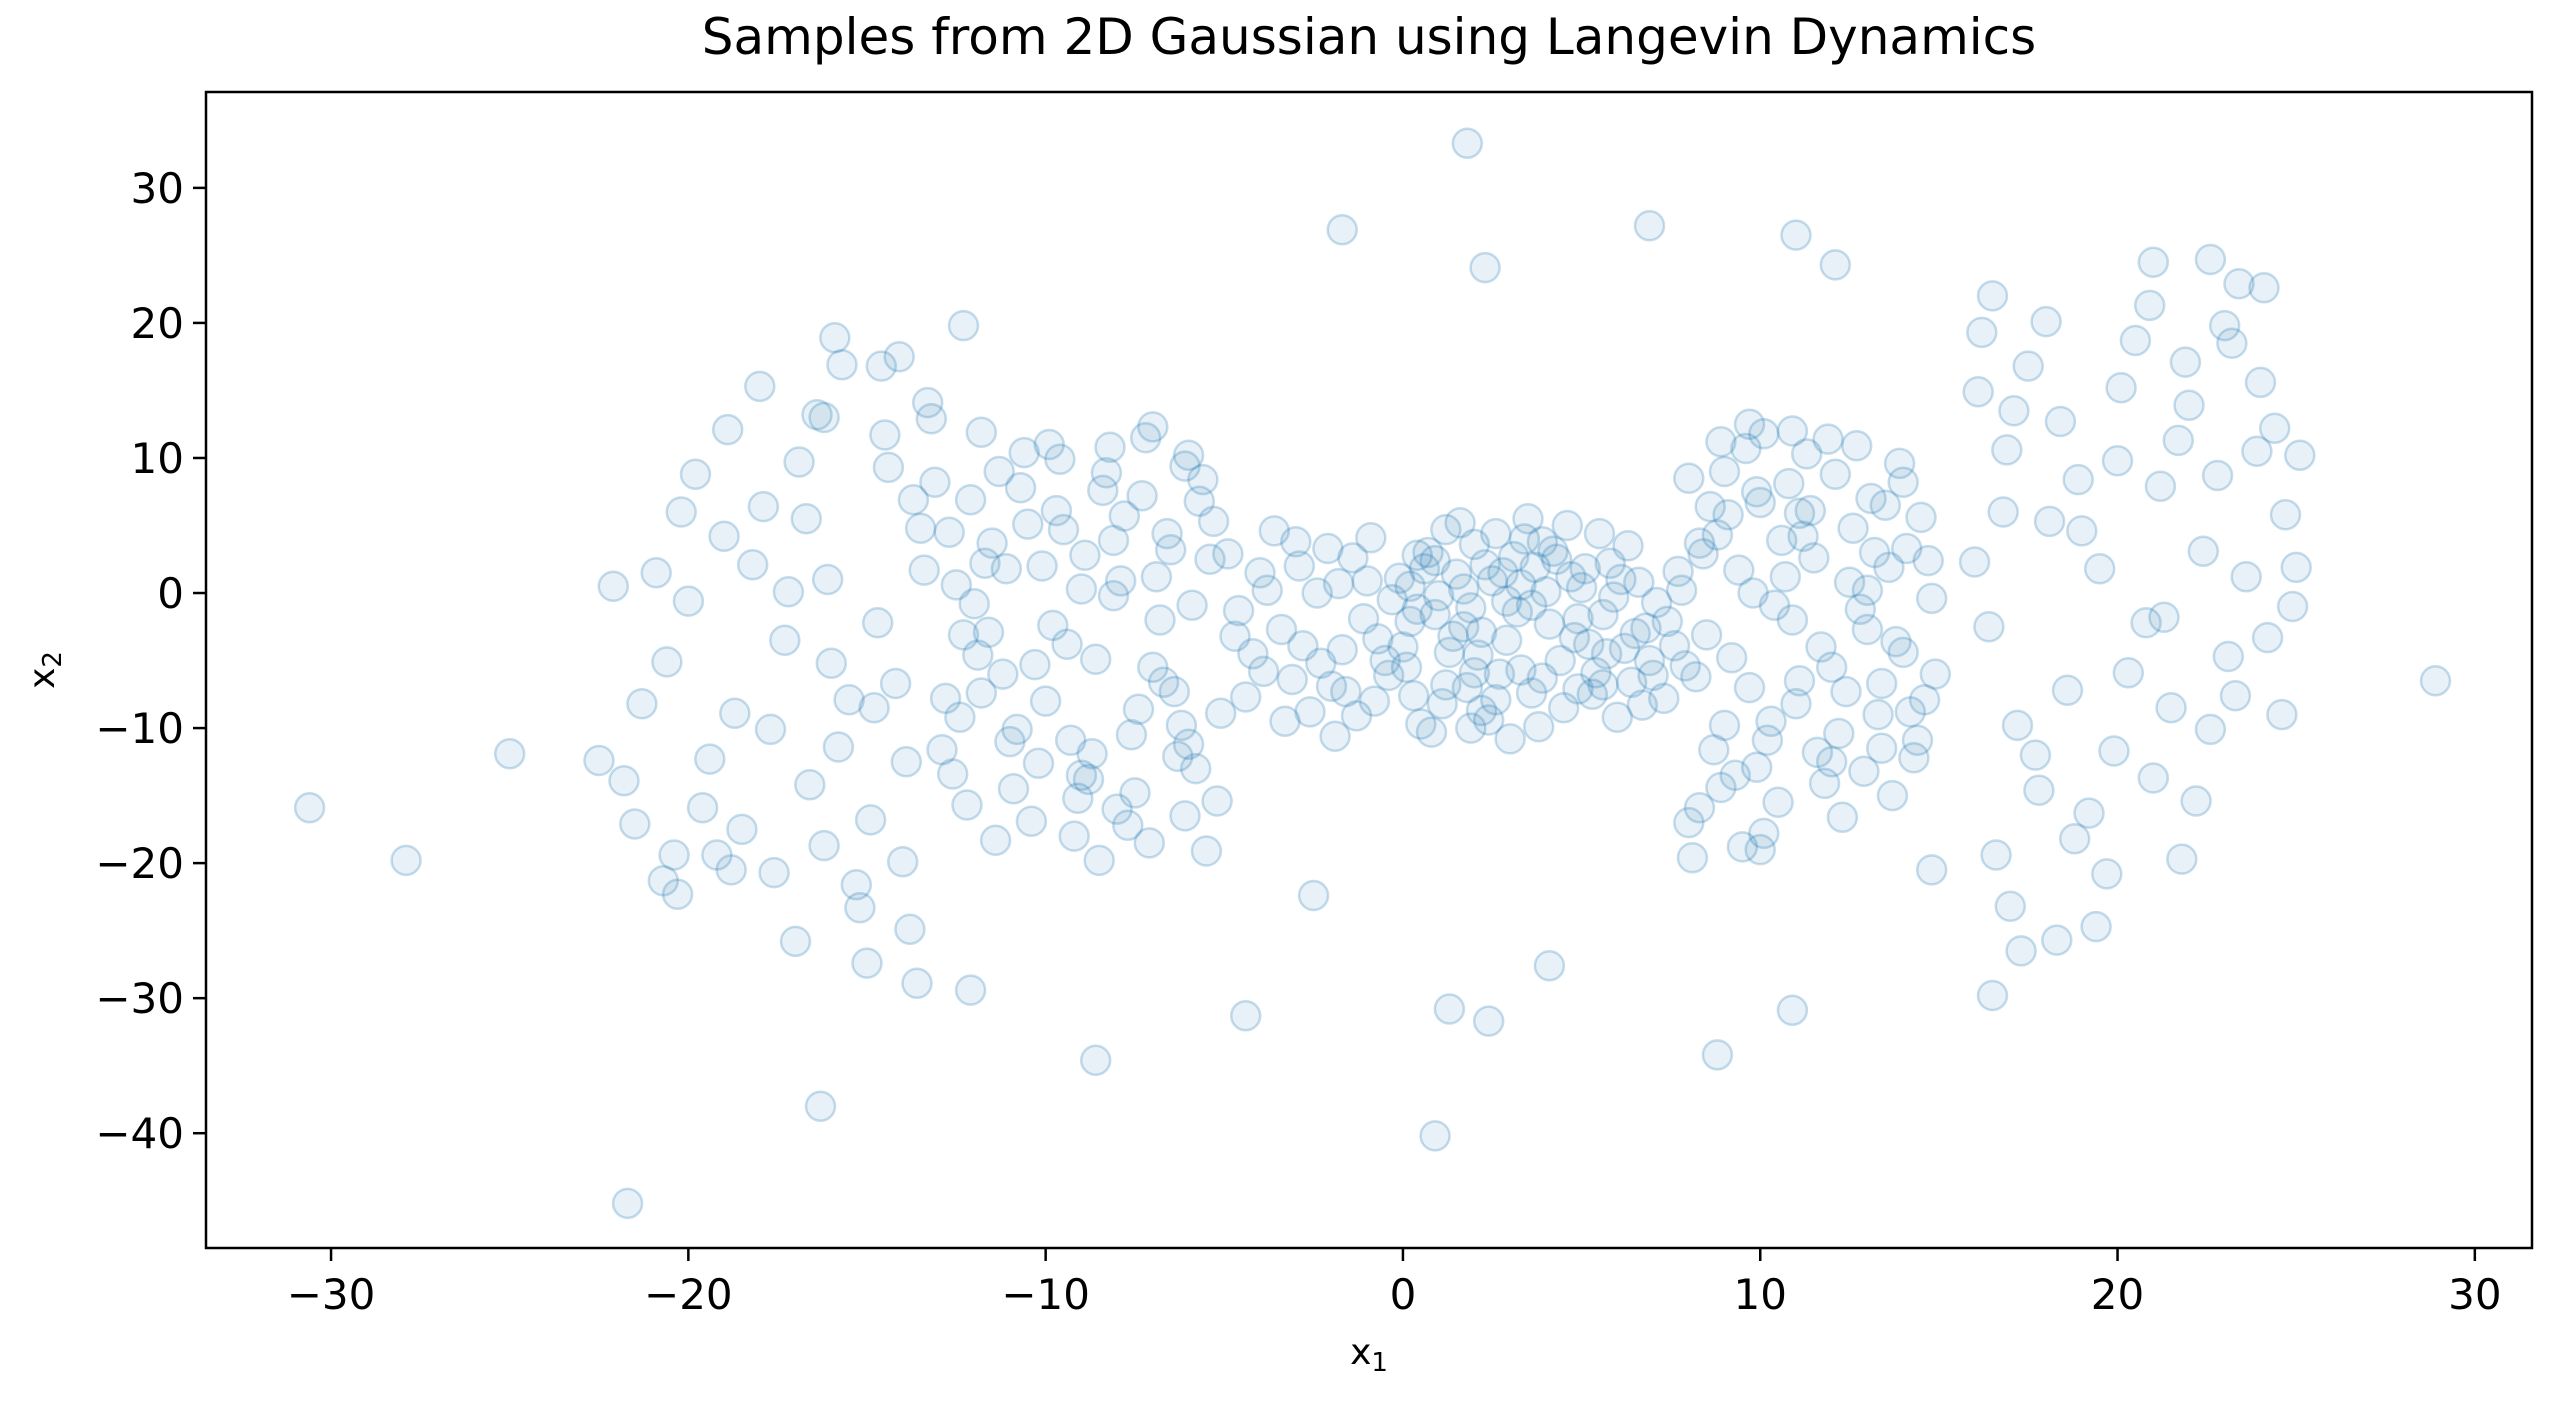  I want to click on x-tick-label: −30, so click(331, 1294).